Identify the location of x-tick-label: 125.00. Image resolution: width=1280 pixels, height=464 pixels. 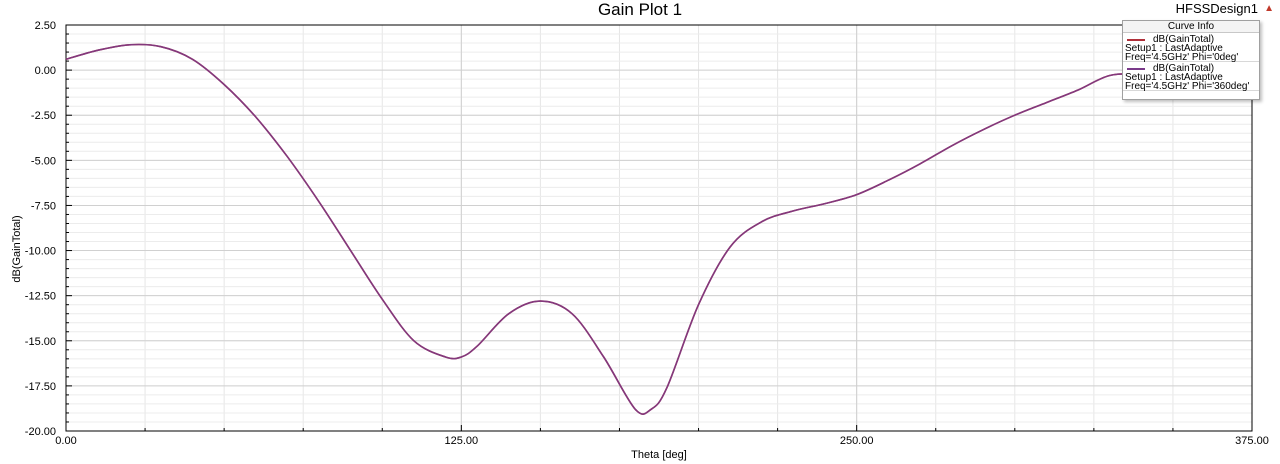
(462, 441).